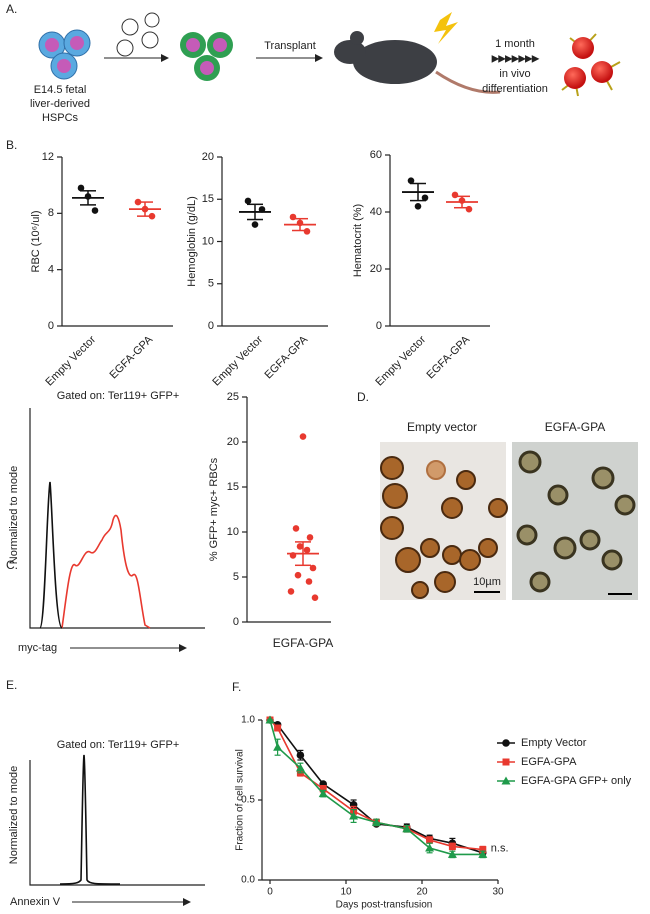  I want to click on red-blood-cells, so click(591, 65).